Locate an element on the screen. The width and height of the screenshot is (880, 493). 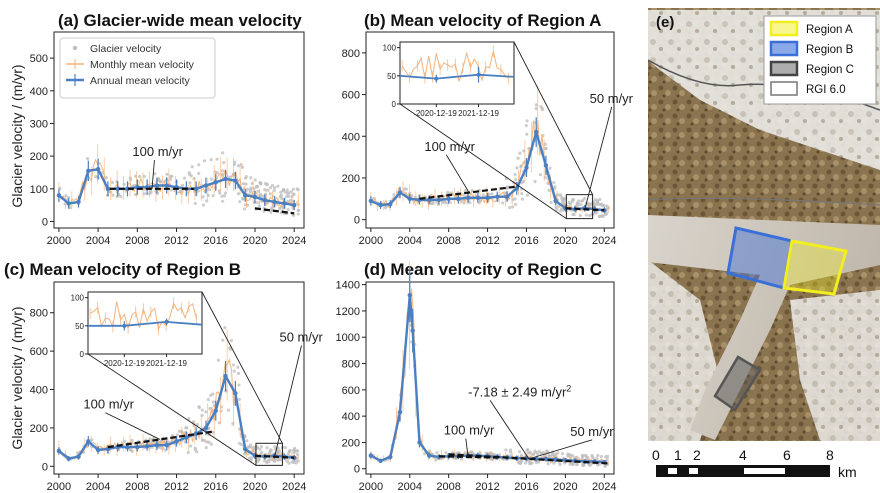
y-axis-label-bottom: Glacier velocity / (m/yr) is located at coordinates (17, 377).